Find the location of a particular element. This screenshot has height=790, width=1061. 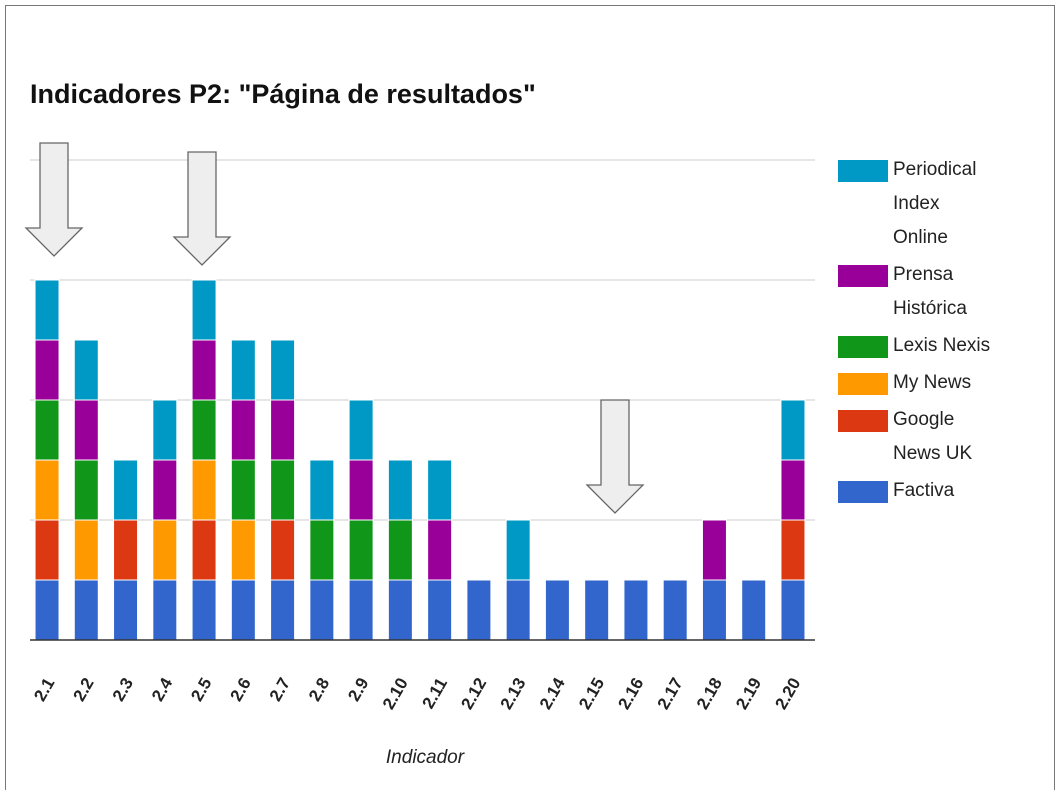

x-tick-label: 2.15 is located at coordinates (591, 694).